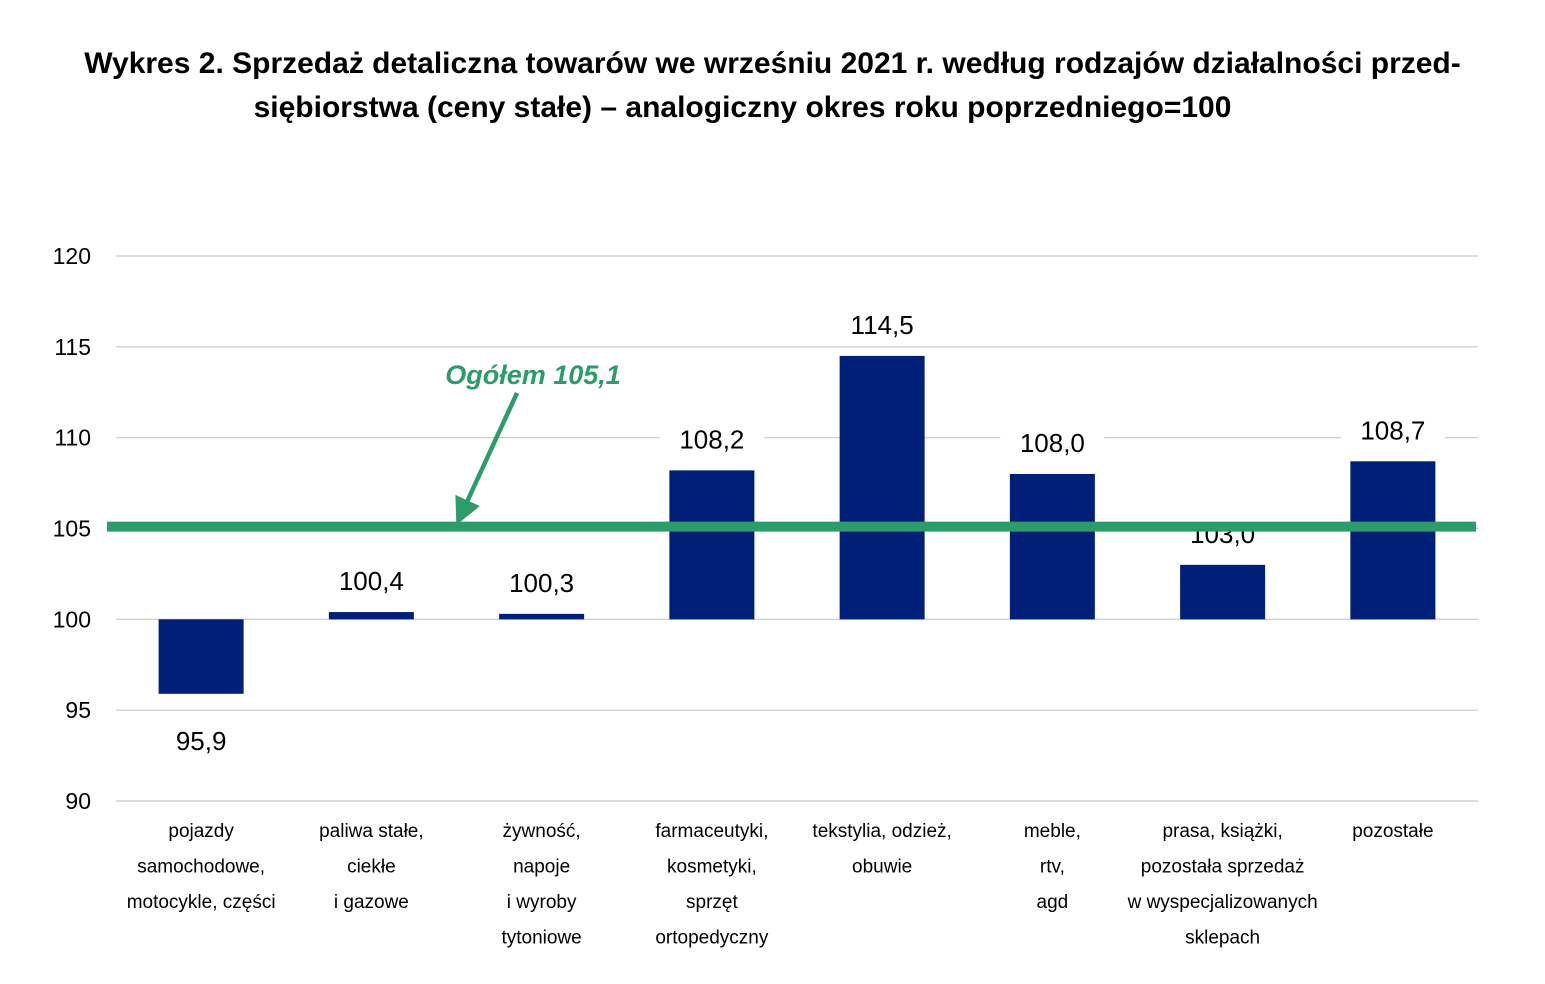 This screenshot has height=984, width=1545. I want to click on category-label-line: motocykle, części, so click(201, 902).